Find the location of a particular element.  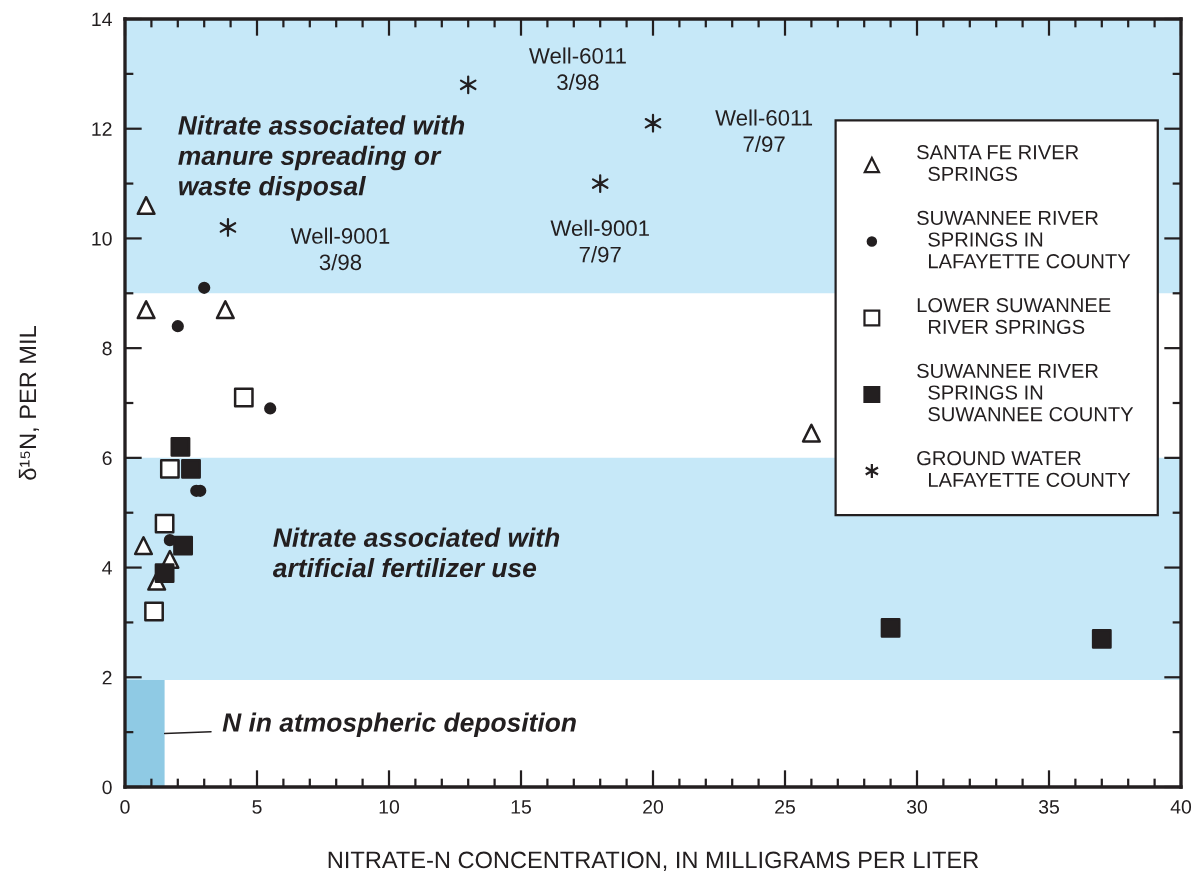

legend-label: SUWANNEE RIVER SPRINGS IN LAFAYETTE COUNTY is located at coordinates (1024, 239).